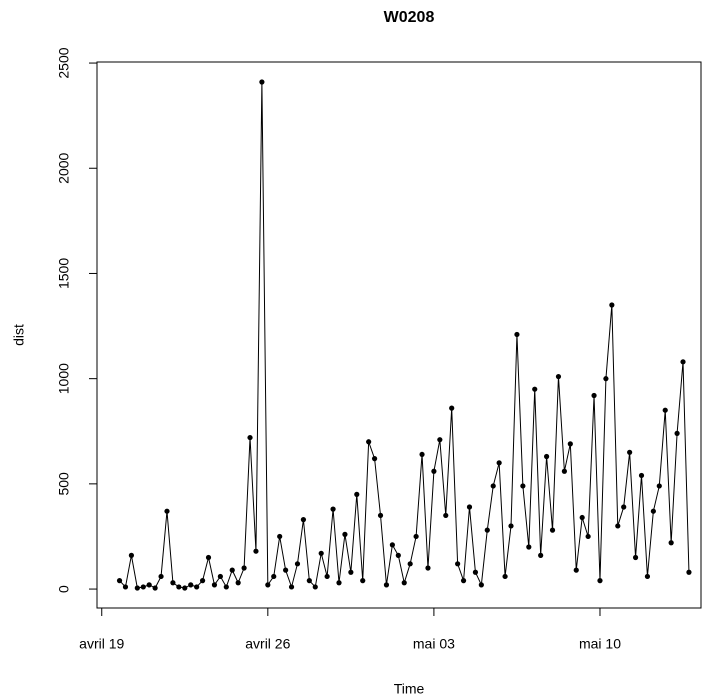 The width and height of the screenshot is (702, 700). Describe the element at coordinates (434, 644) in the screenshot. I see `x-tick-label: mai 03` at that location.